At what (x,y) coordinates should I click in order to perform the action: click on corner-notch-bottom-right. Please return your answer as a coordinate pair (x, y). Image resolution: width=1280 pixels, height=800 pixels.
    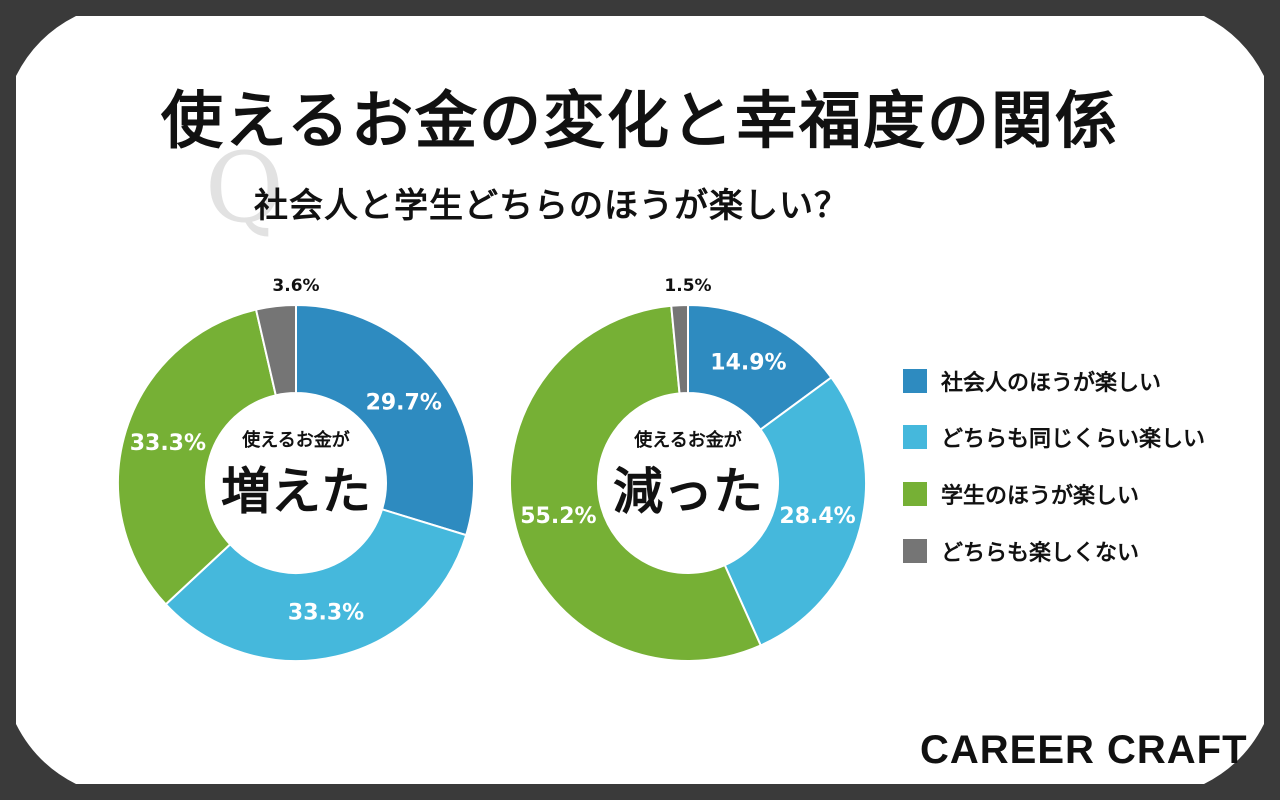
    Looking at the image, I should click on (1234, 754).